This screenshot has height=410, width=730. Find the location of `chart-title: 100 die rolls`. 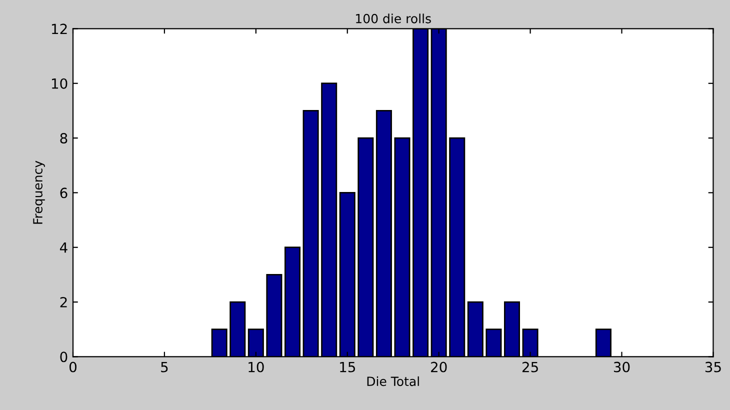

chart-title: 100 die rolls is located at coordinates (393, 19).